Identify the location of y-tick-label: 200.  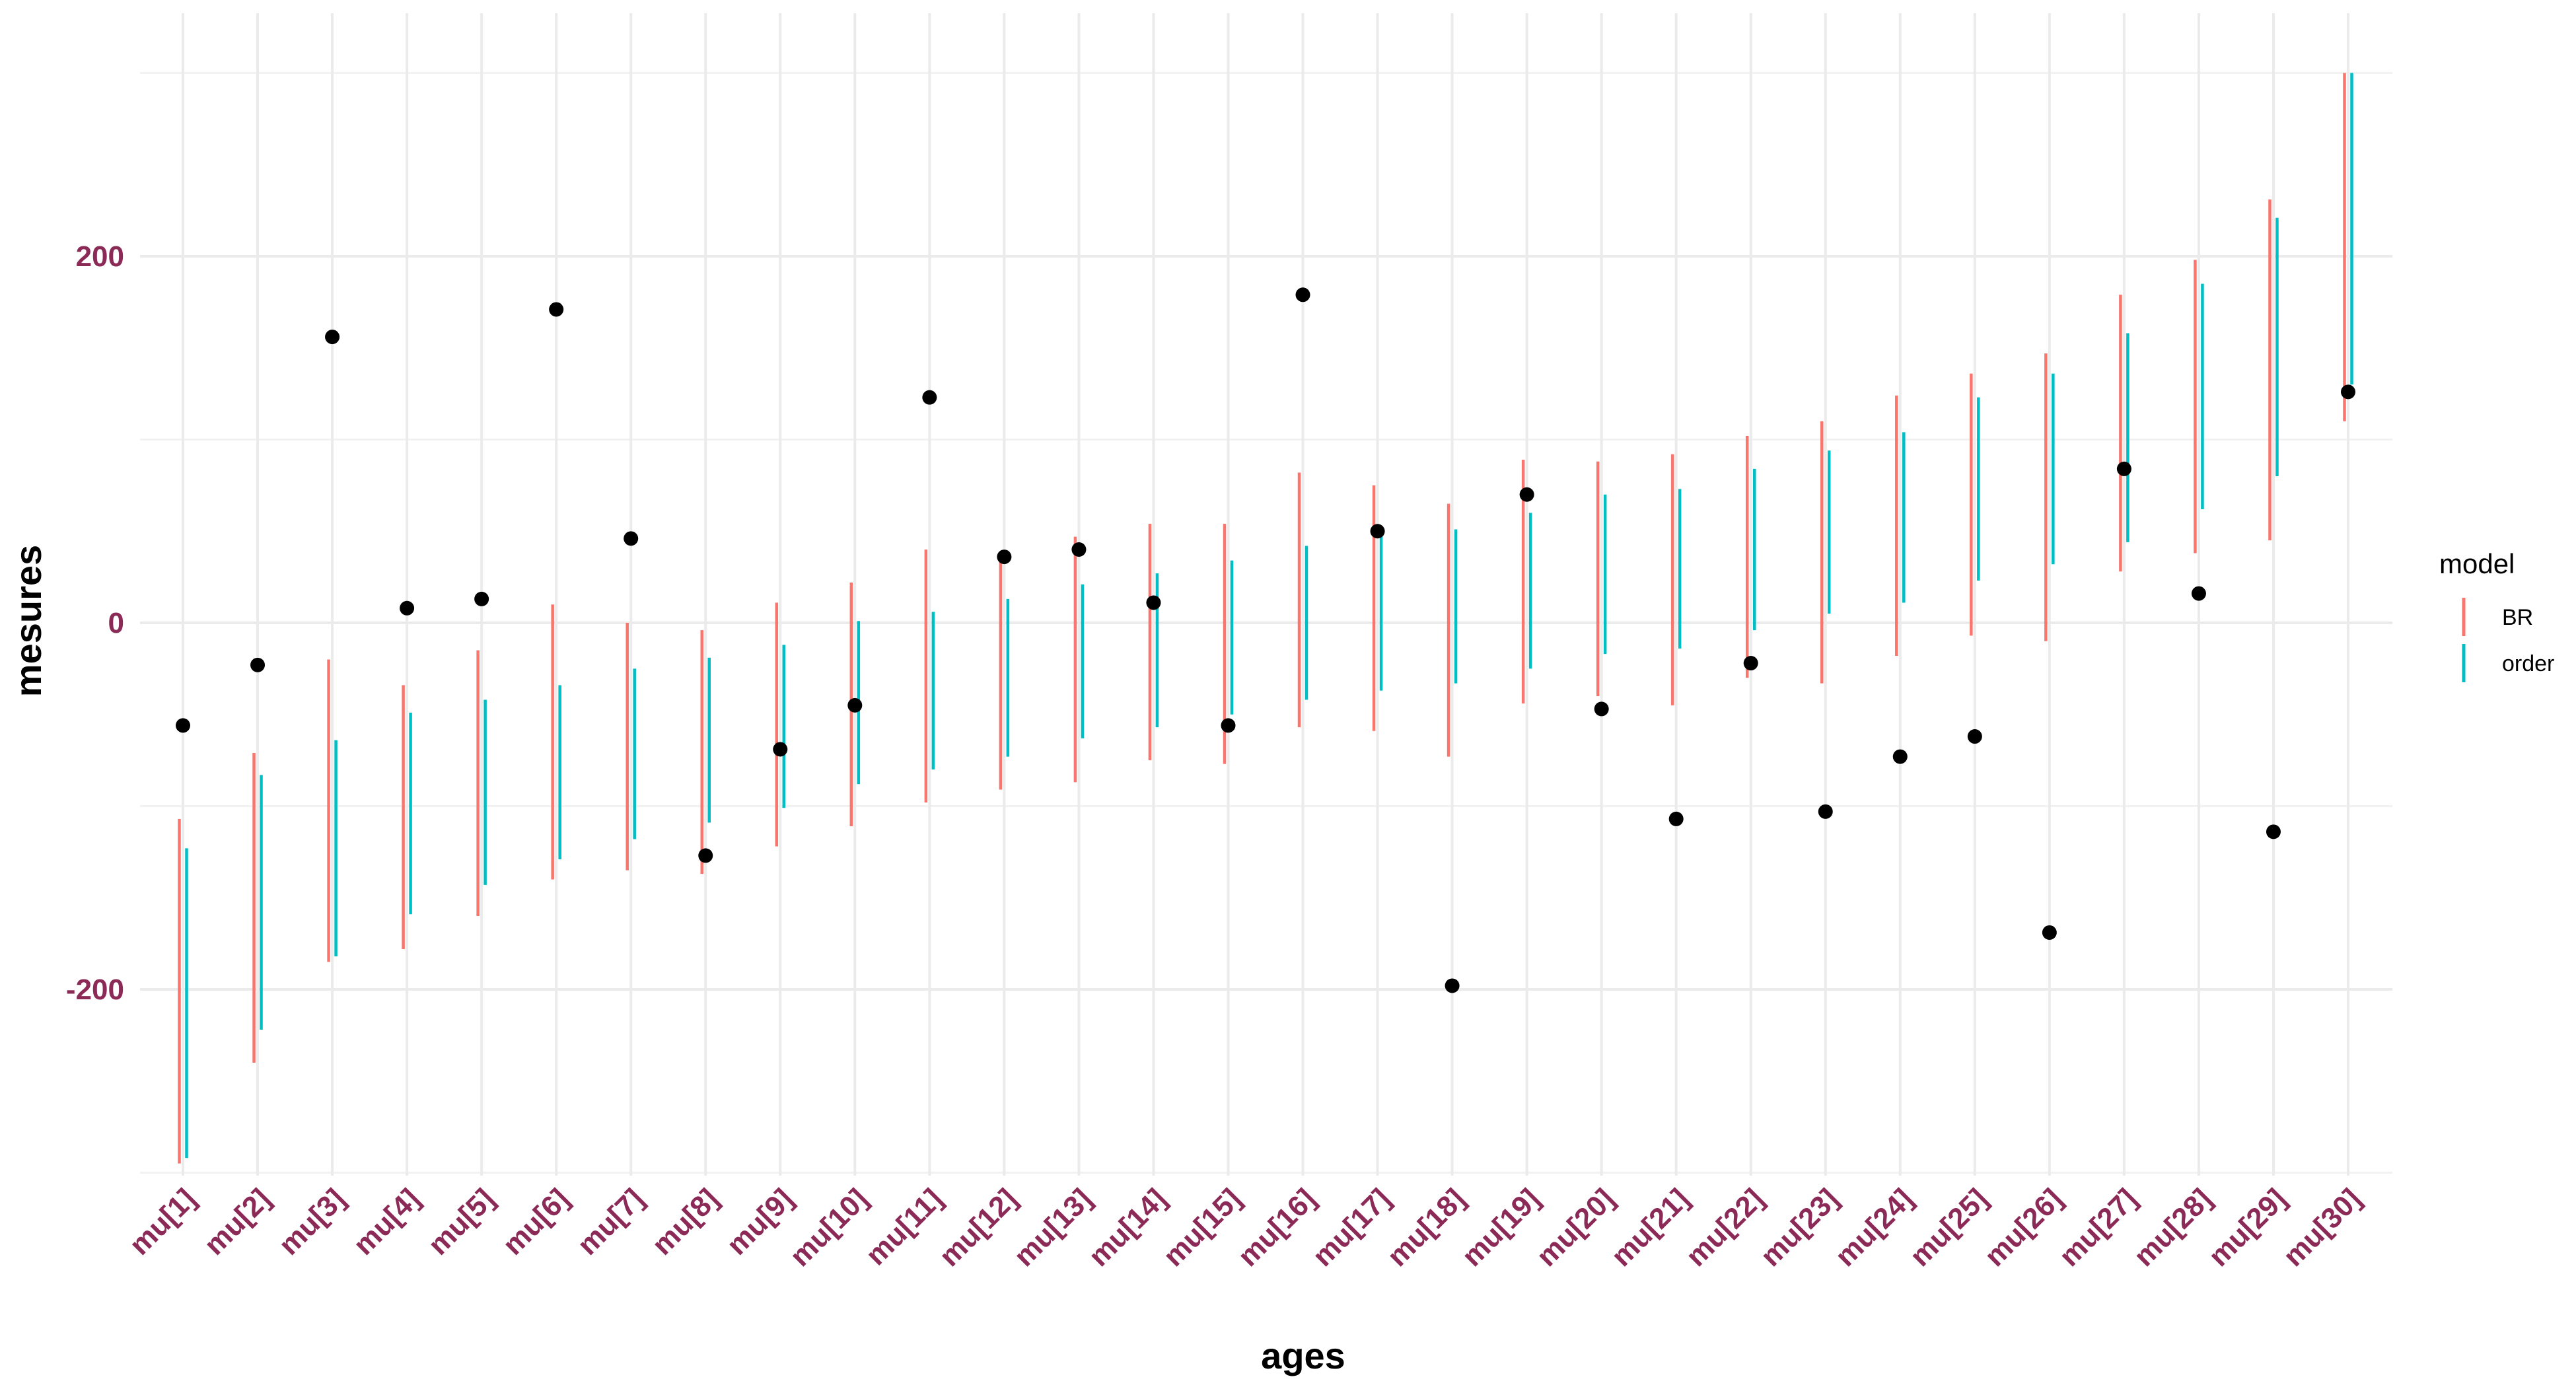
(100, 256).